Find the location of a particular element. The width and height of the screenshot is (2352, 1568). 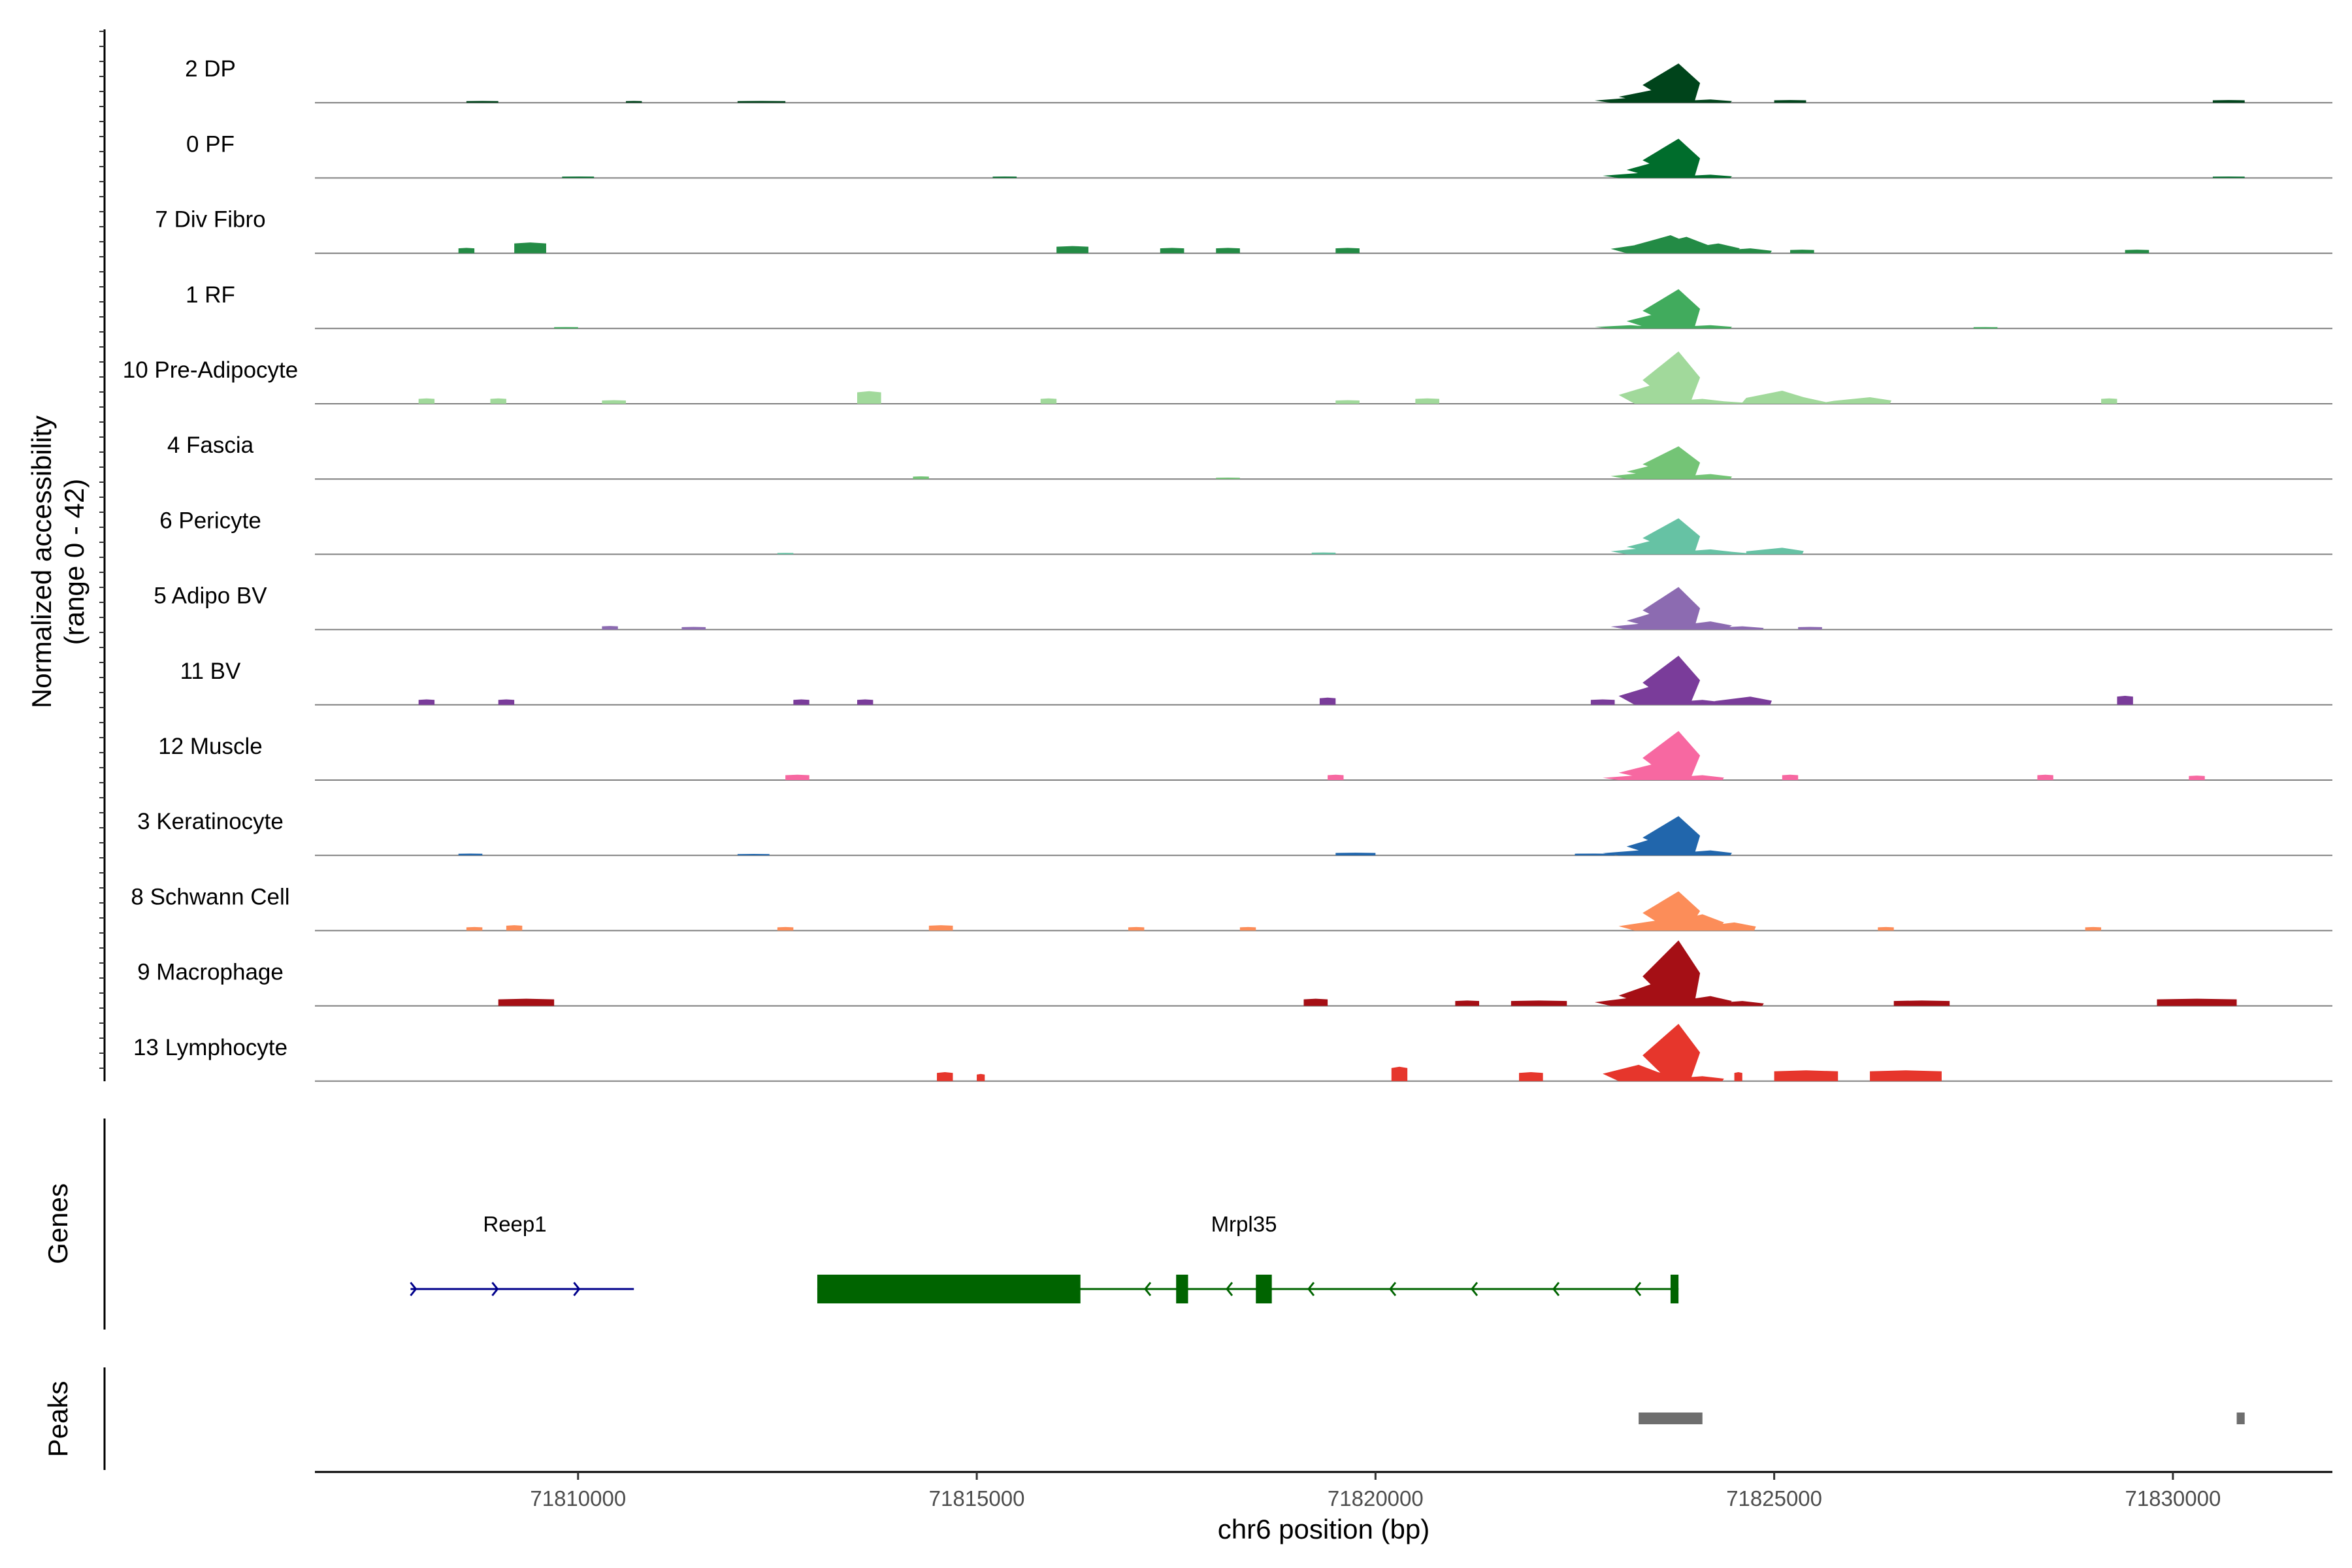

x-tick-label: 71830000 is located at coordinates (2173, 1498).